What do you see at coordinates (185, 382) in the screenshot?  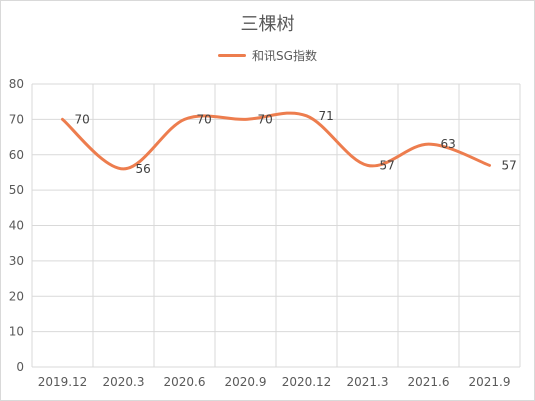 I see `x-tick-label: 2020.6` at bounding box center [185, 382].